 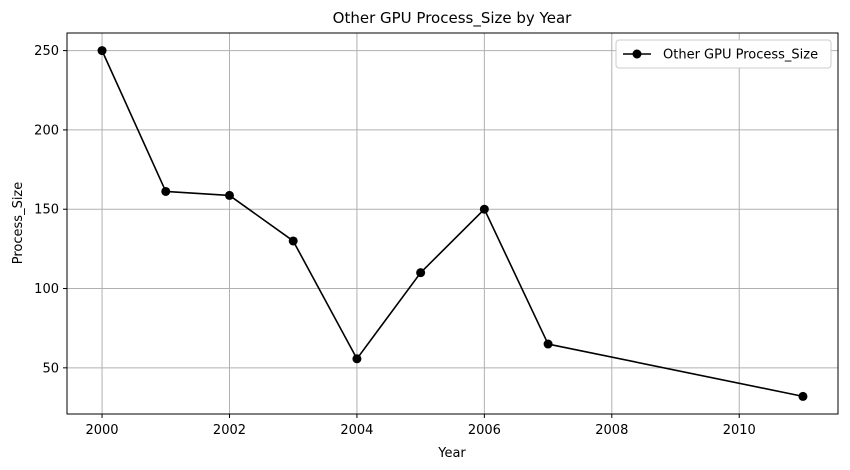 What do you see at coordinates (101, 430) in the screenshot?
I see `x-tick-label: 2000` at bounding box center [101, 430].